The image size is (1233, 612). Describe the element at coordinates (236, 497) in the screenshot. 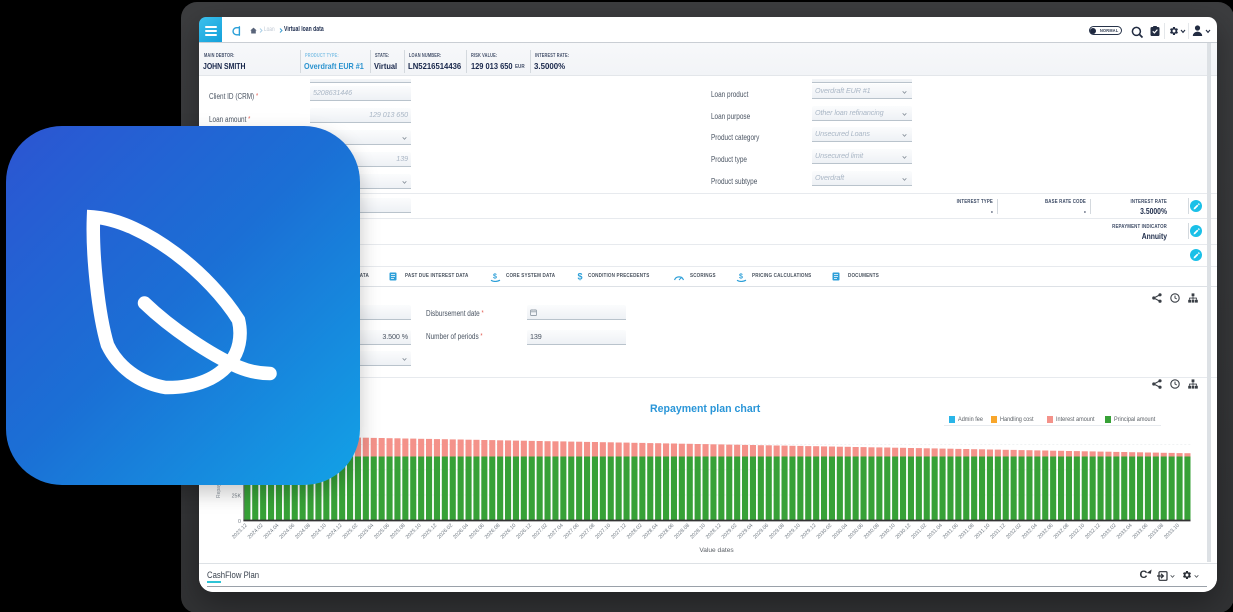

I see `svg-text: 25K` at that location.